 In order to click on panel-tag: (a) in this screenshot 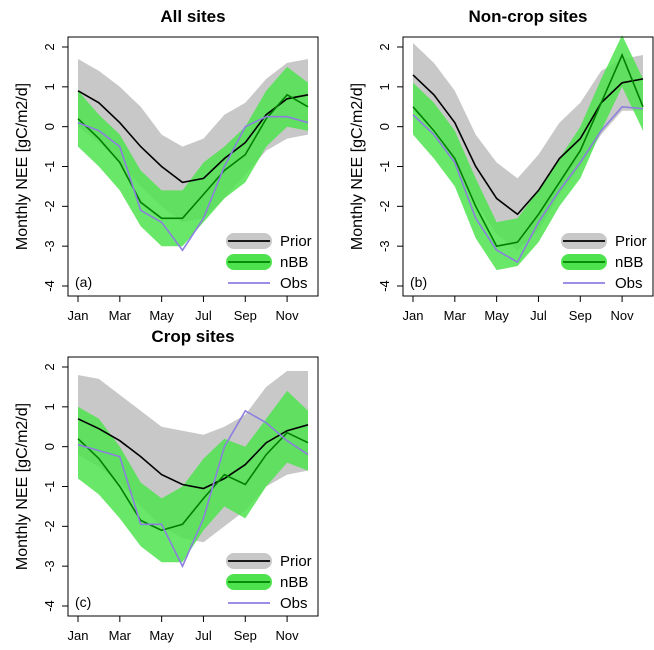, I will do `click(83, 282)`.